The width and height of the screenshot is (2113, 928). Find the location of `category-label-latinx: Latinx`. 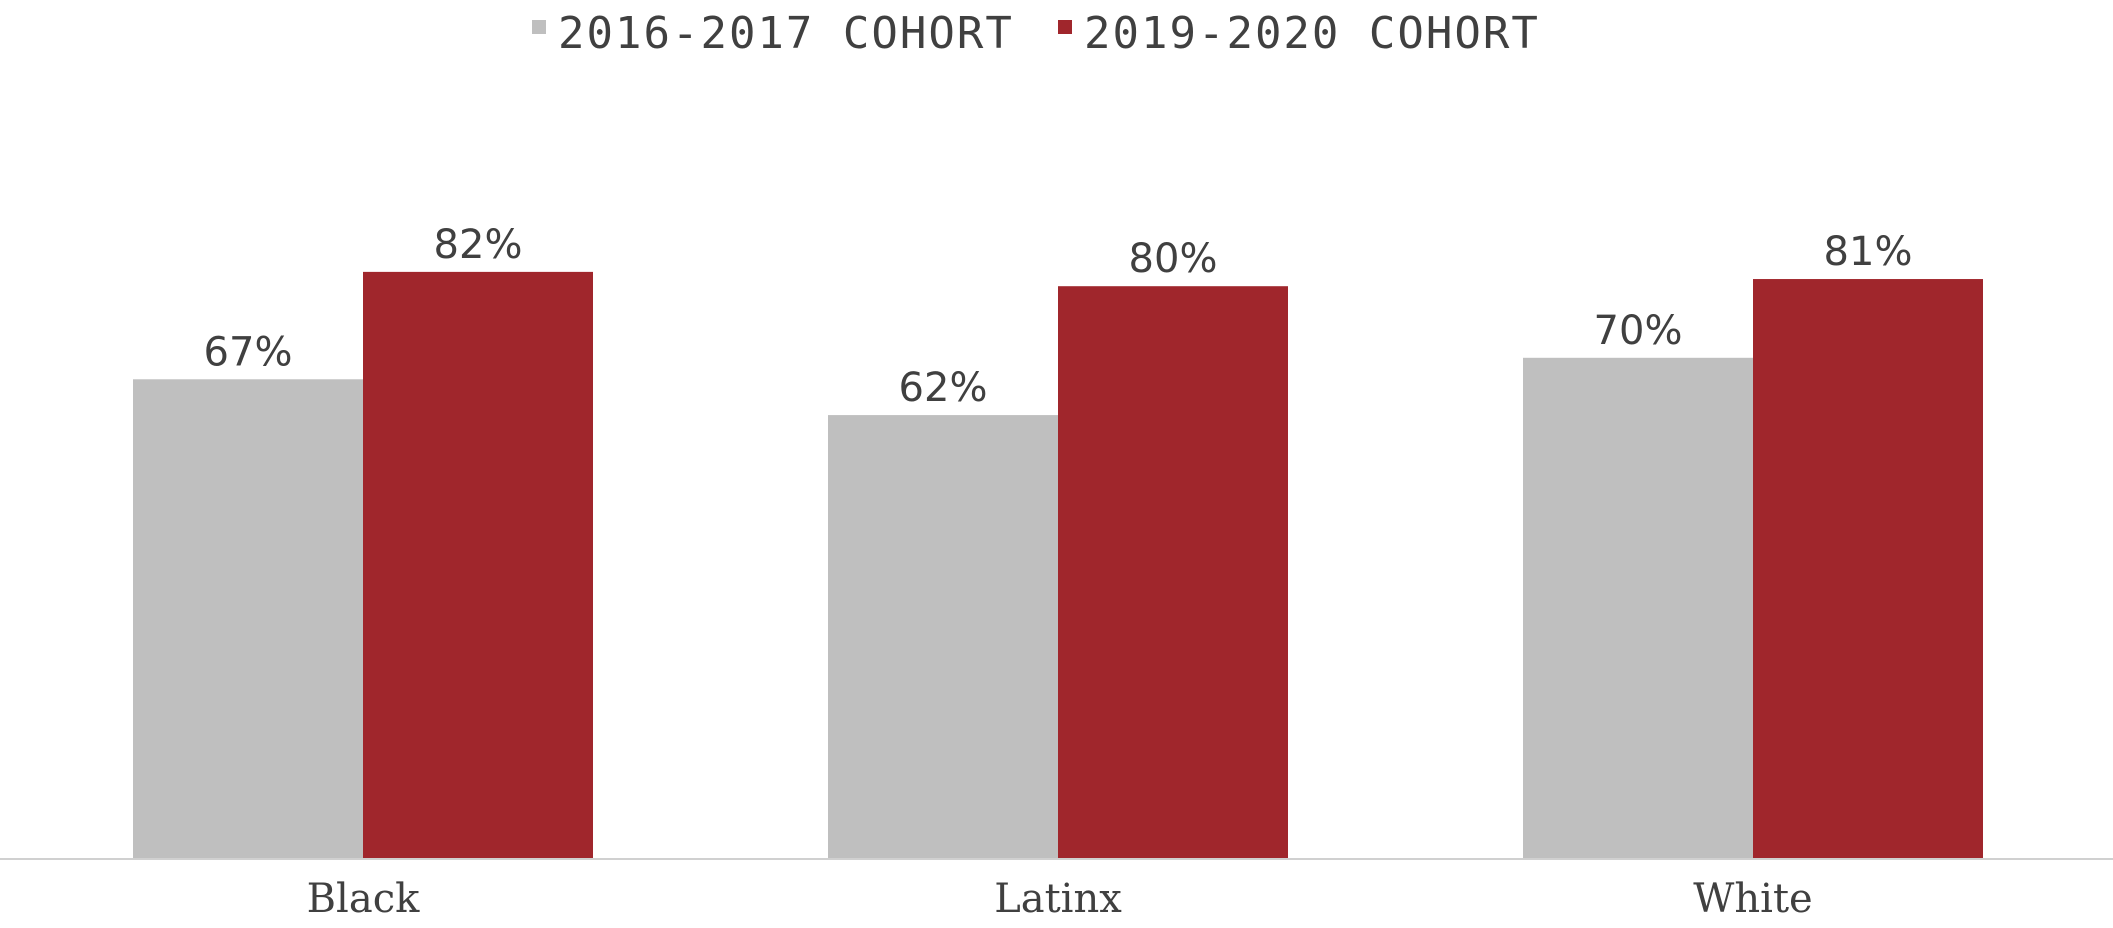

category-label-latinx: Latinx is located at coordinates (1058, 899).